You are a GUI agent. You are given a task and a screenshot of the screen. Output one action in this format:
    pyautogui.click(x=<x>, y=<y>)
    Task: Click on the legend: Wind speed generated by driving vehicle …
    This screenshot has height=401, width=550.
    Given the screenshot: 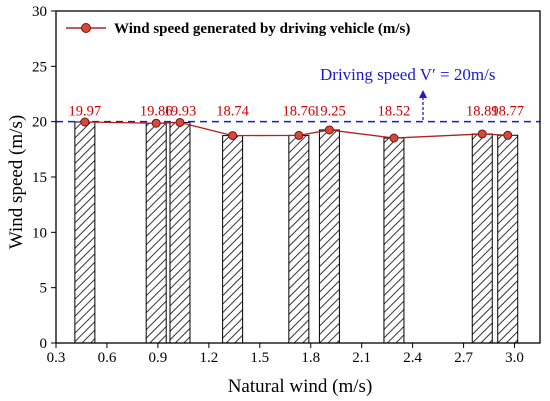 What is the action you would take?
    pyautogui.click(x=238, y=29)
    